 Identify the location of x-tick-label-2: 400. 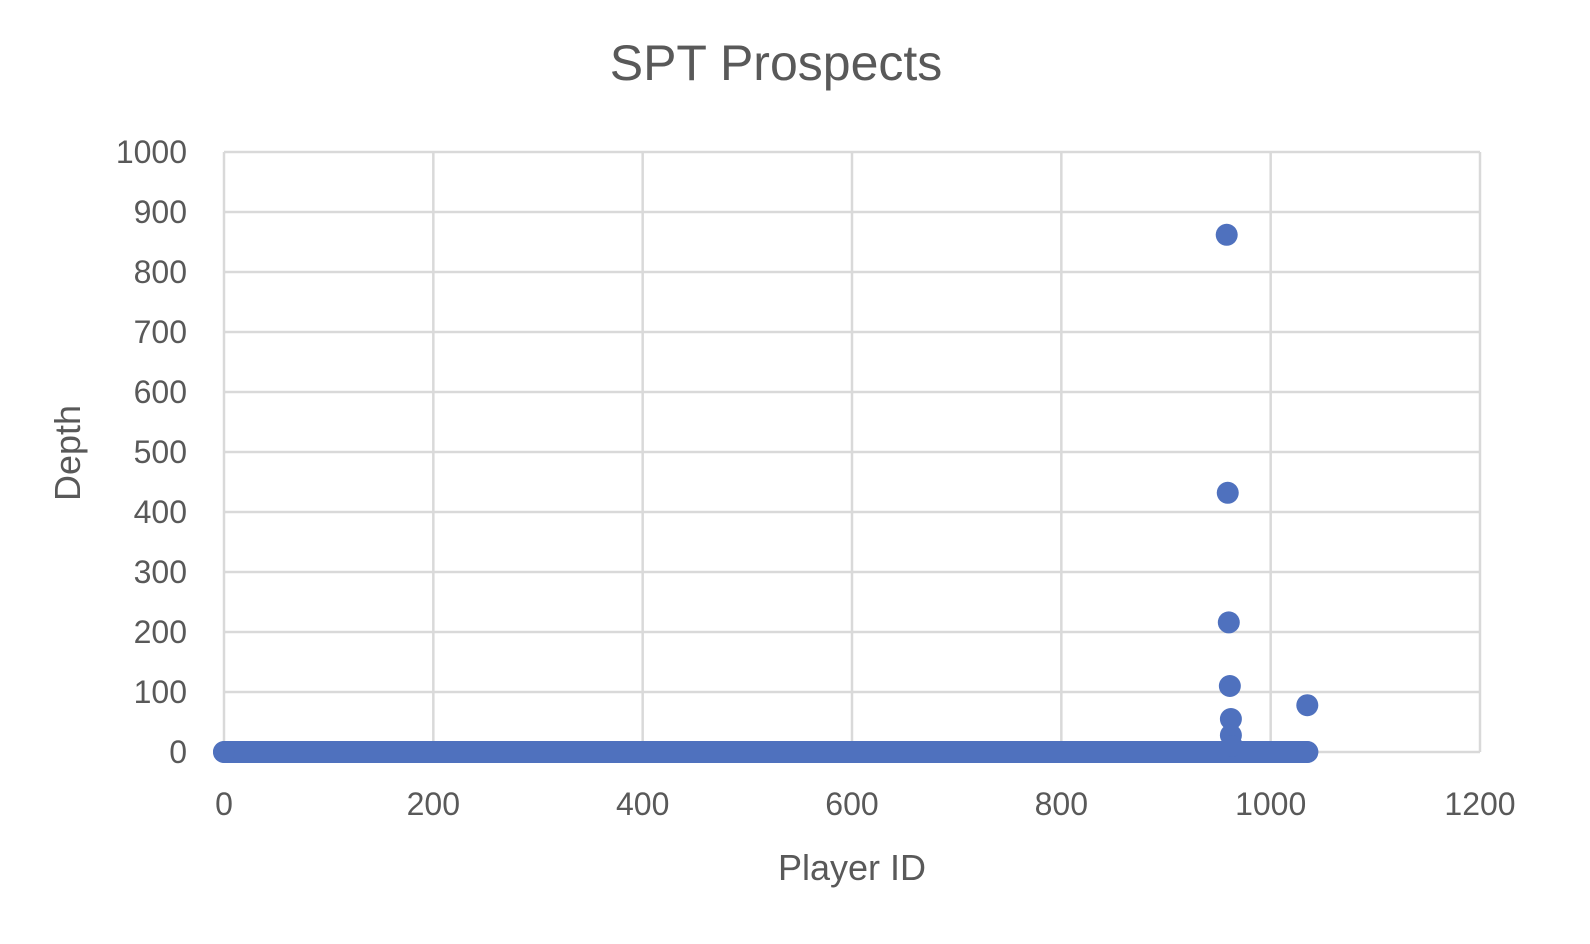
(642, 804).